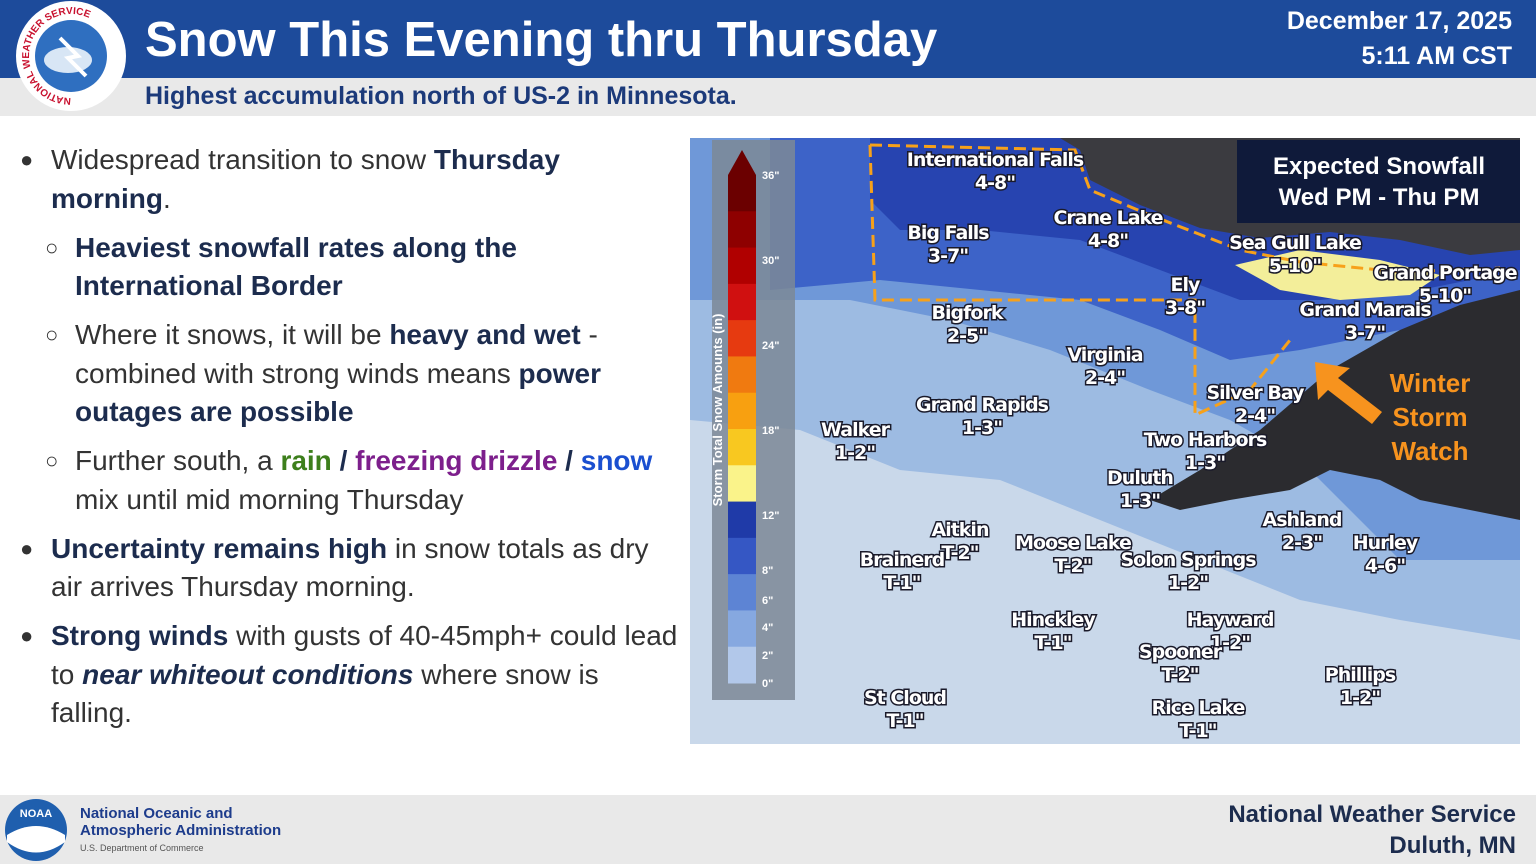  Describe the element at coordinates (219, 548) in the screenshot. I see `bullet-text: Uncertainty remains high` at that location.